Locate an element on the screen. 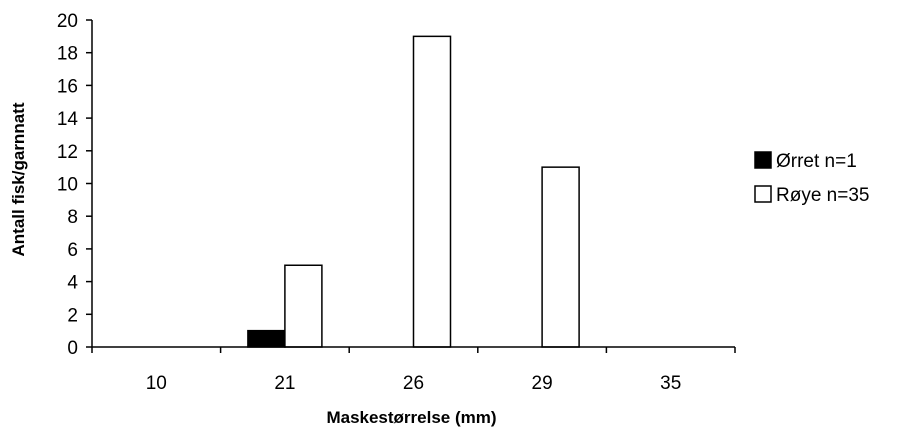 The image size is (902, 435). y-tick-label: 14 is located at coordinates (68, 119).